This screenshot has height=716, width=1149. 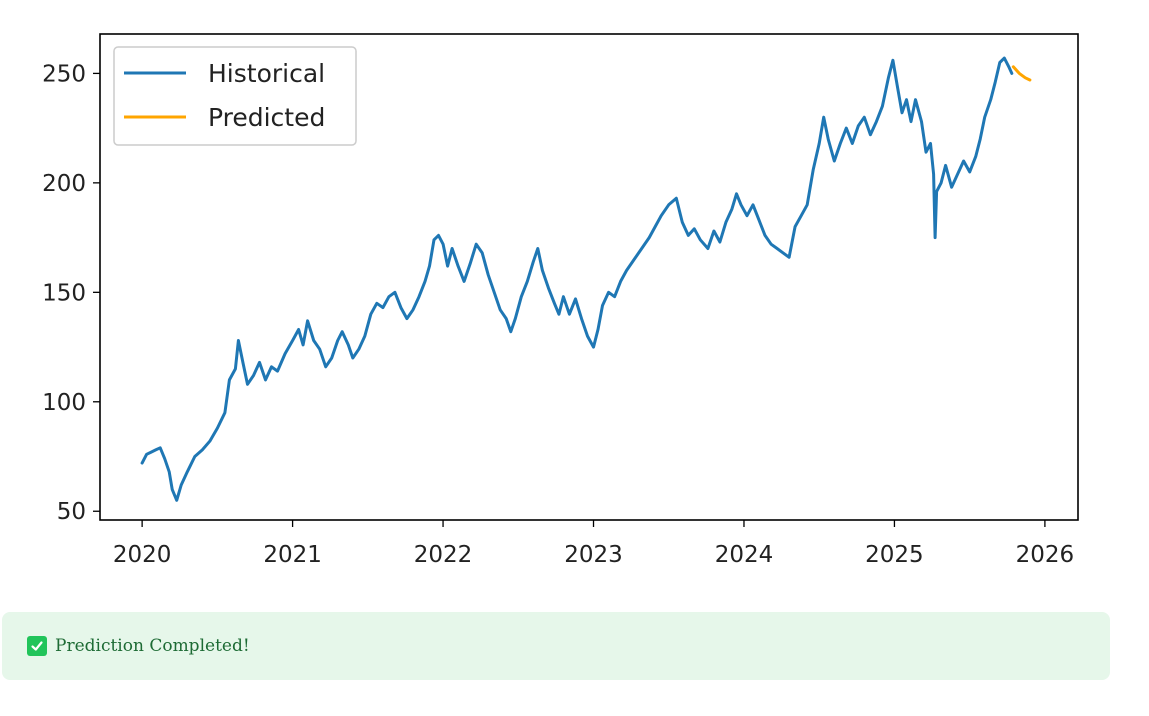 I want to click on y-tick-label: 200, so click(x=64, y=184).